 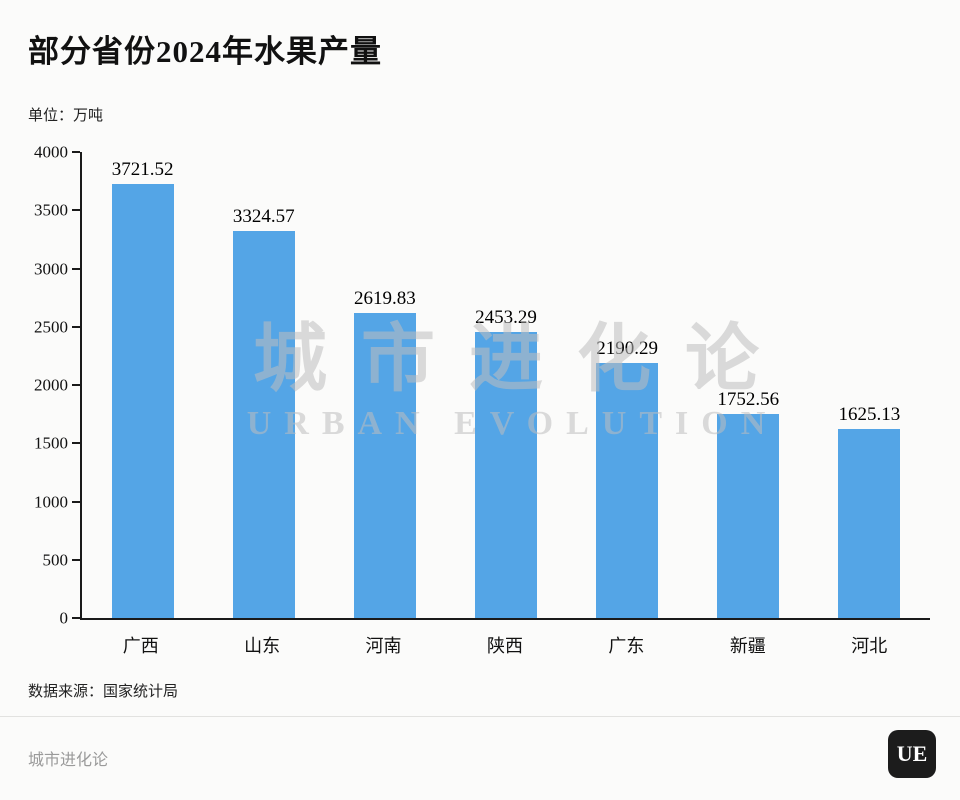 I want to click on x-axis-labels: 广西 山东 河南 陕西 广东 新疆 河北, so click(x=505, y=645).